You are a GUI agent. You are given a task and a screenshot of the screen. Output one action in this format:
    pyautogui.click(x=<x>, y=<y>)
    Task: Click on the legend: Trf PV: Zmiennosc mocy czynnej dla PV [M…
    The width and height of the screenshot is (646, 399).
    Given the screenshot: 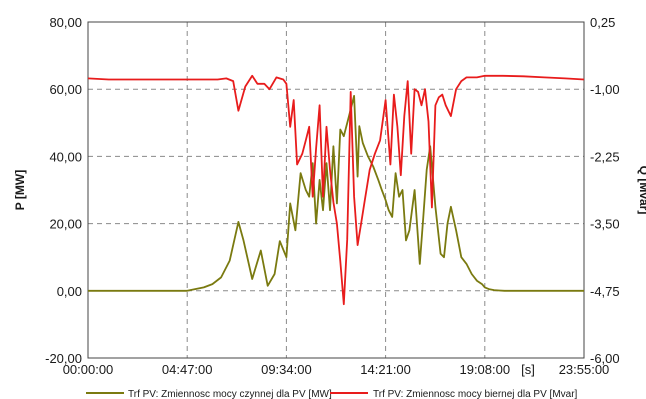 What is the action you would take?
    pyautogui.click(x=332, y=394)
    